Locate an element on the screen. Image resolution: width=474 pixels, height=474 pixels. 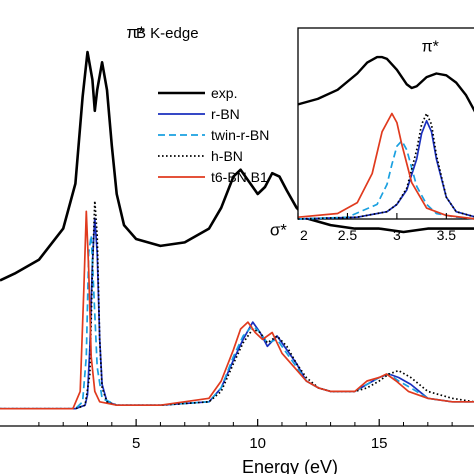
inset-x-tick-label: 2.5 is located at coordinates (348, 235).